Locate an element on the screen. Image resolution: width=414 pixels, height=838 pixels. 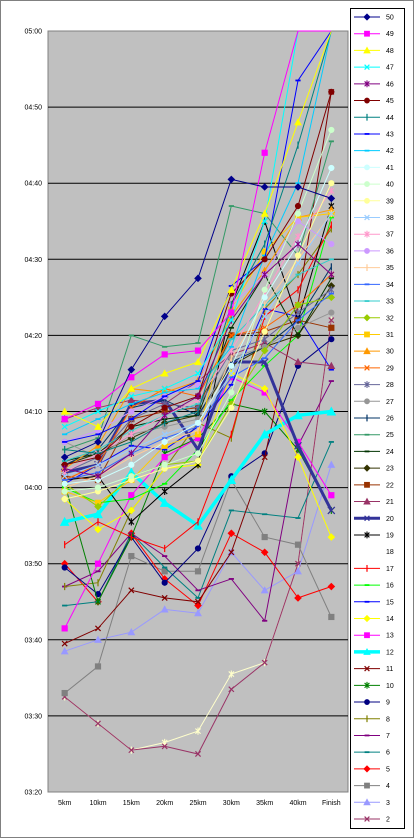
legend-label: 37 is located at coordinates (390, 235).